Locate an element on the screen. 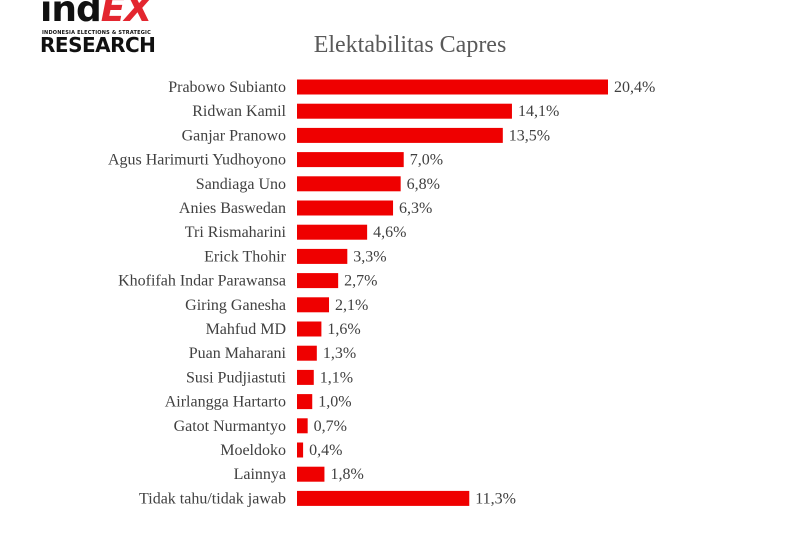 The height and width of the screenshot is (533, 800). value-label: 3,3% is located at coordinates (369, 256).